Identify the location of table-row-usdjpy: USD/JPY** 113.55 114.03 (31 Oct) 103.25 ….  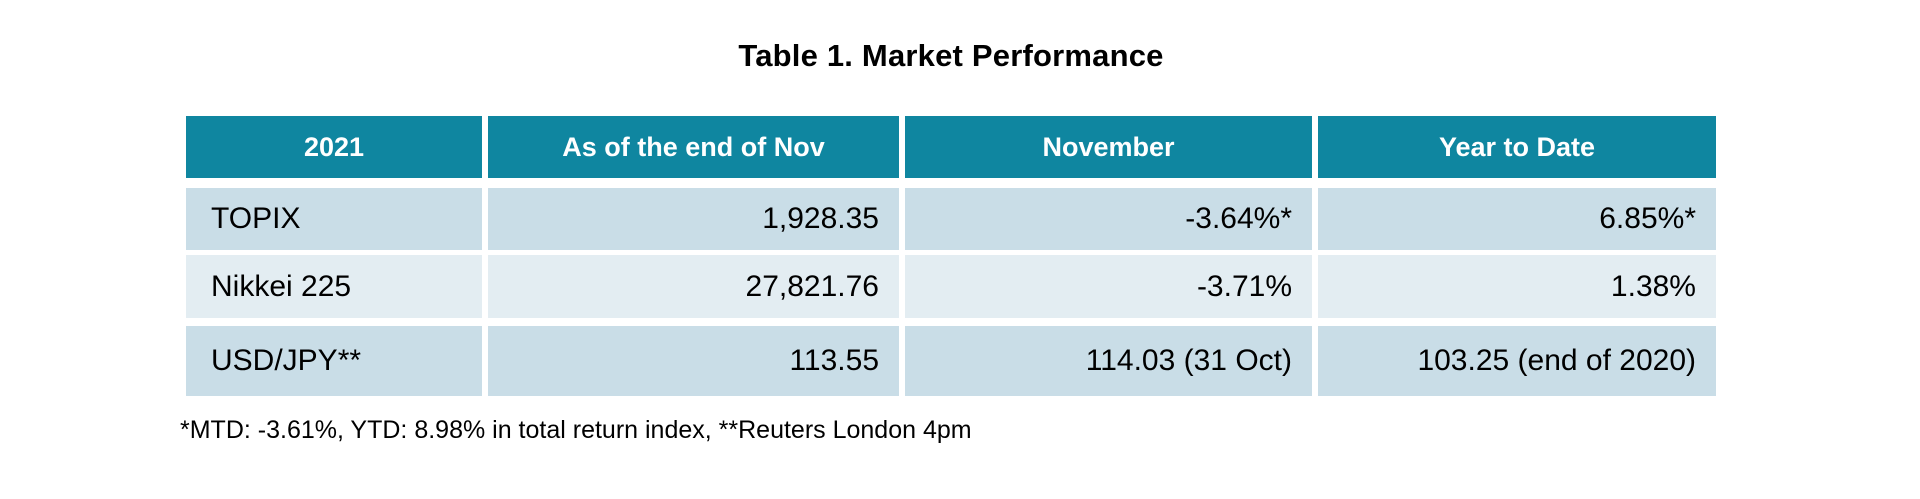
(951, 361).